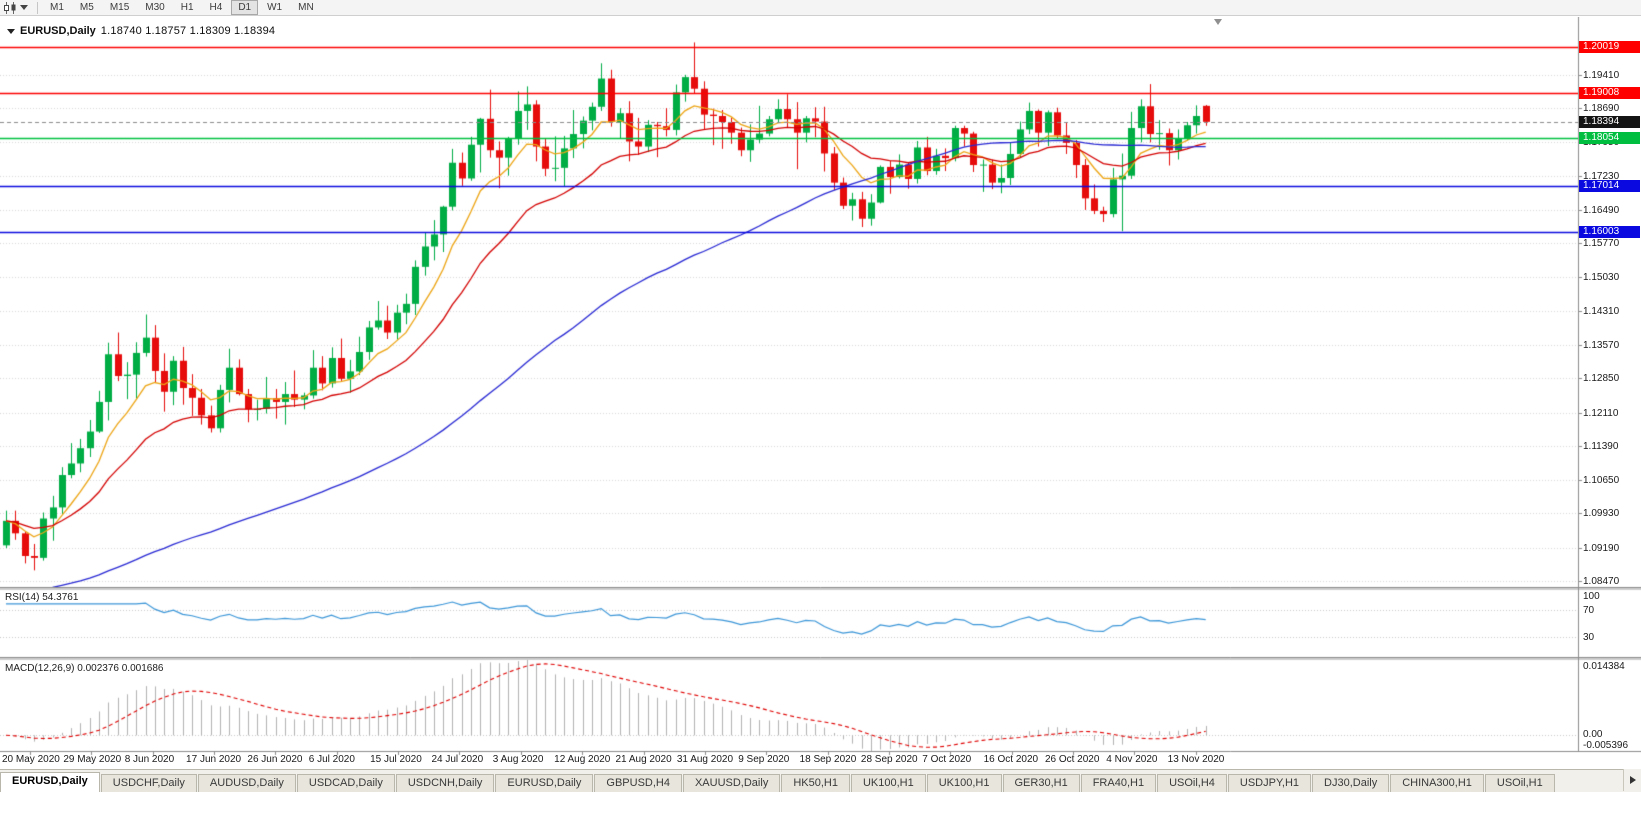 This screenshot has width=1641, height=827. What do you see at coordinates (1609, 185) in the screenshot?
I see `price-tag-support: 1.17014` at bounding box center [1609, 185].